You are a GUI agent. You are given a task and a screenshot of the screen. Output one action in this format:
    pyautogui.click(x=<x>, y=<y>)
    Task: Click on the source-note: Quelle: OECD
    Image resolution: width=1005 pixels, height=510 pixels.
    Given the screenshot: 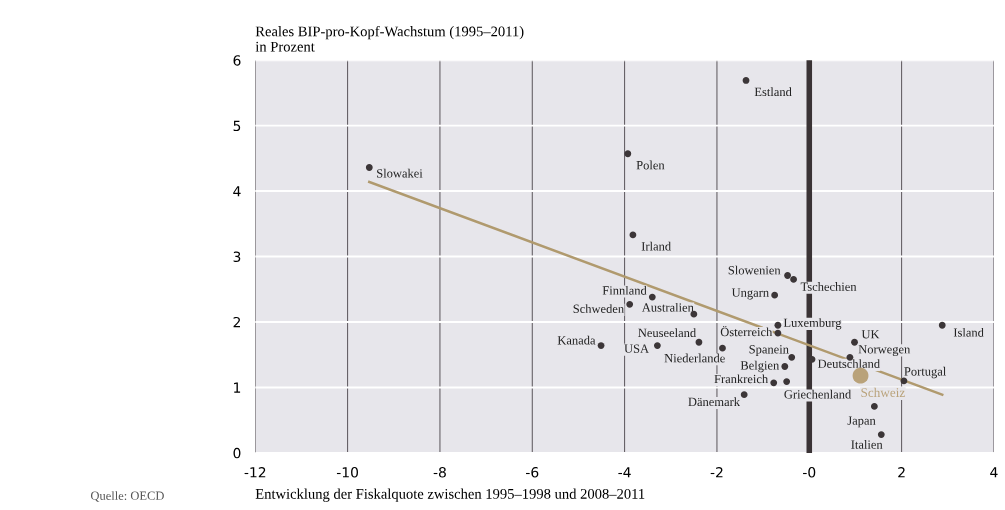 What is the action you would take?
    pyautogui.click(x=127, y=496)
    